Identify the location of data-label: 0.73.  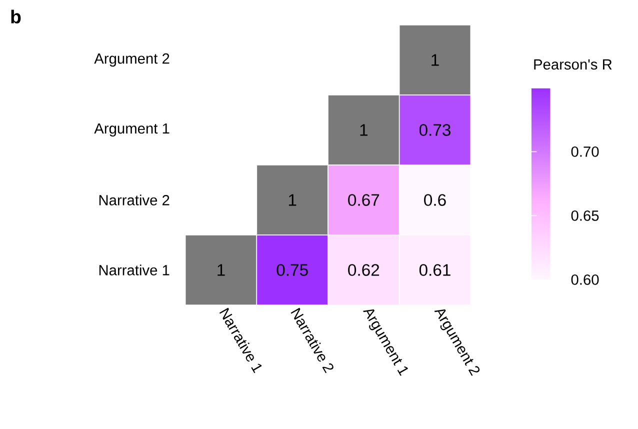
(434, 130).